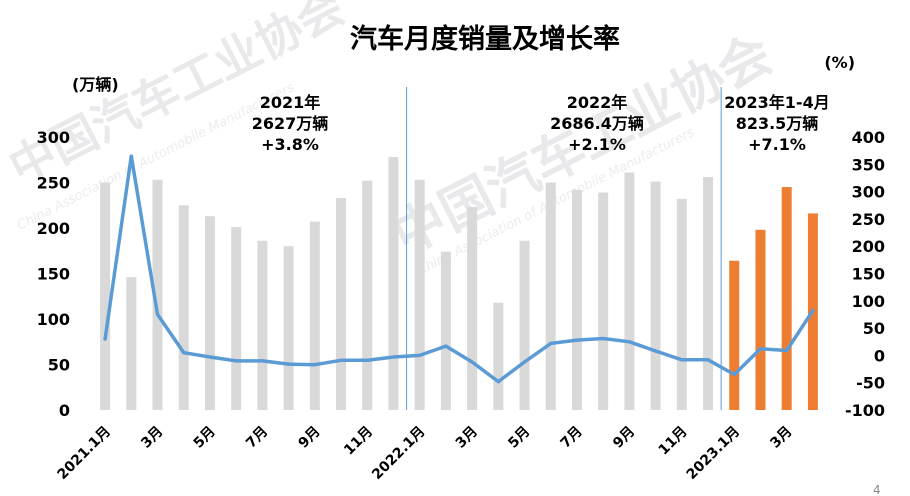 This screenshot has height=496, width=910. What do you see at coordinates (776, 102) in the screenshot?
I see `annotation-2-line-0: 2023年1-4月` at bounding box center [776, 102].